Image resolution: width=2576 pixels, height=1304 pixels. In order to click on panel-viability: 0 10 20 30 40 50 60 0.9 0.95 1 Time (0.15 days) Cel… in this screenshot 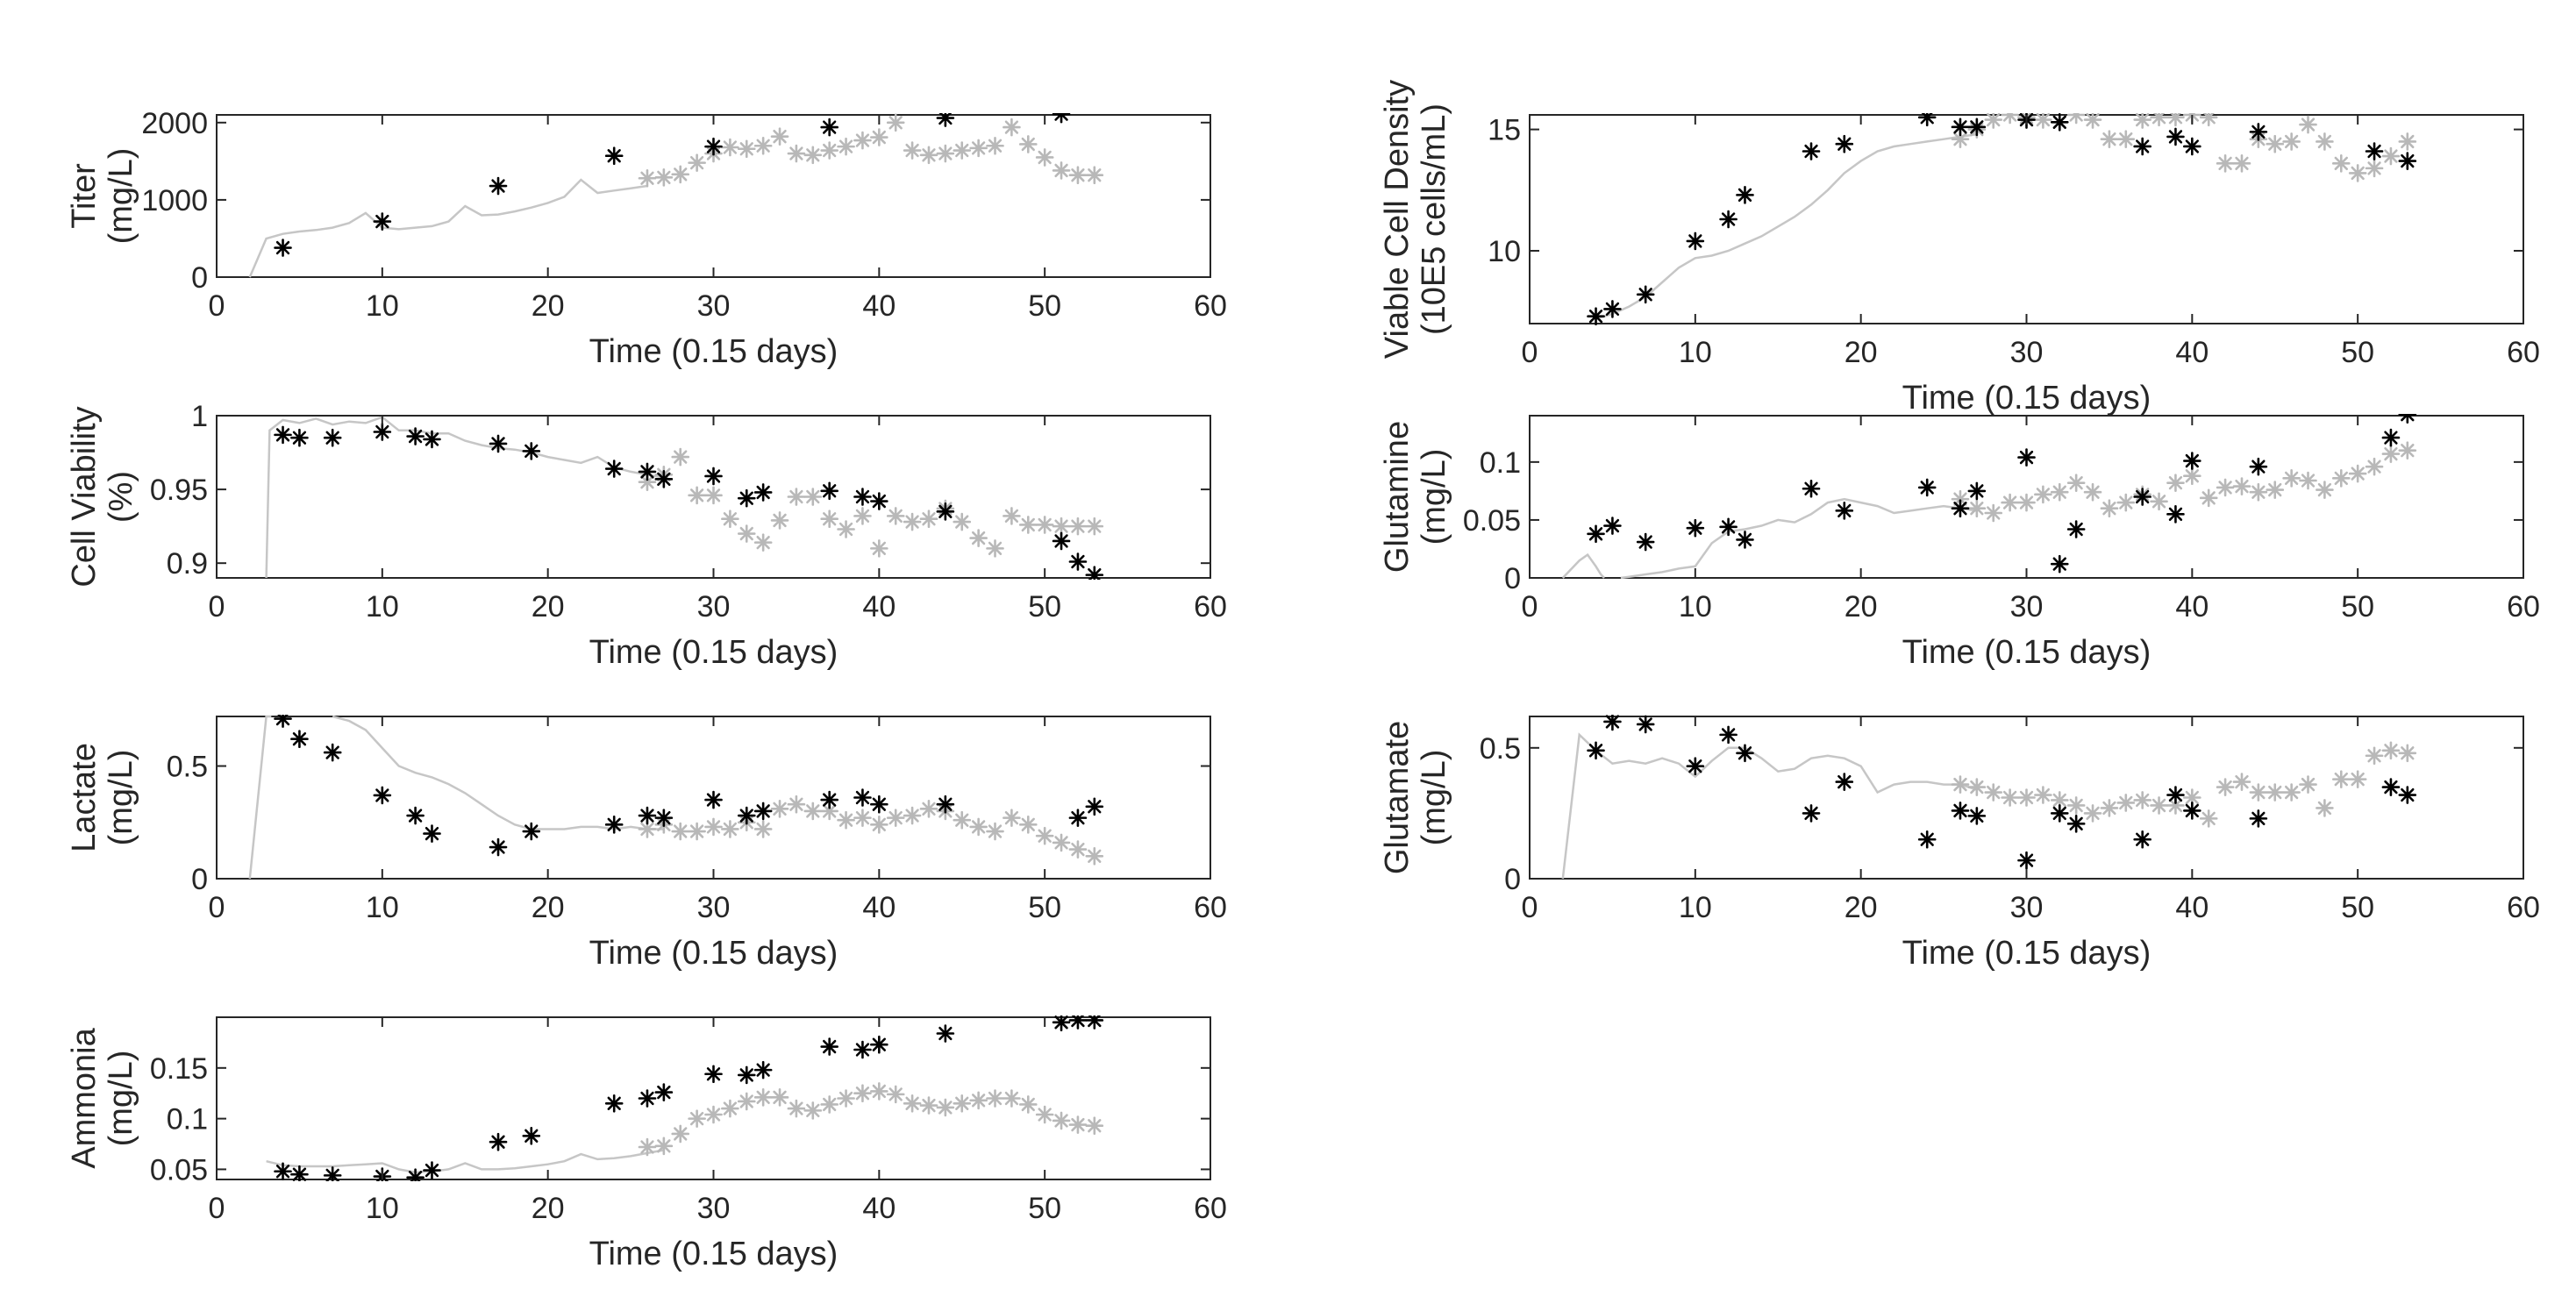, I will do `click(647, 535)`.